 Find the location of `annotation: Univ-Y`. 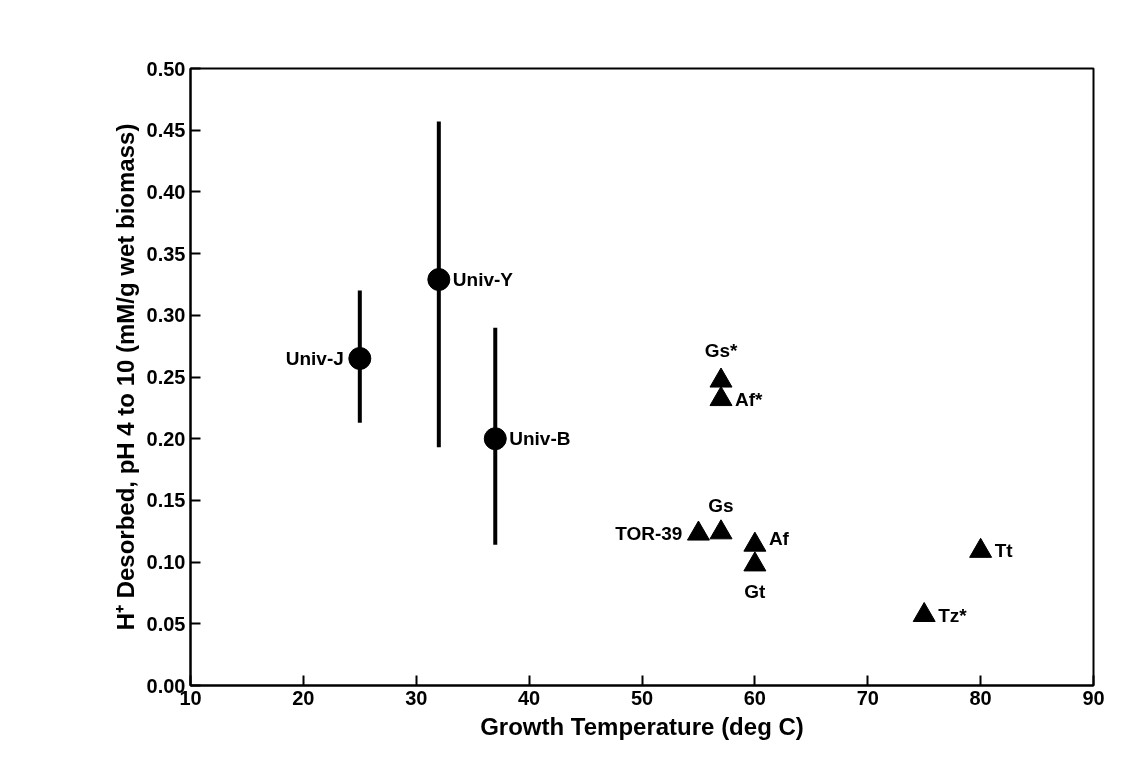

annotation: Univ-Y is located at coordinates (483, 280).